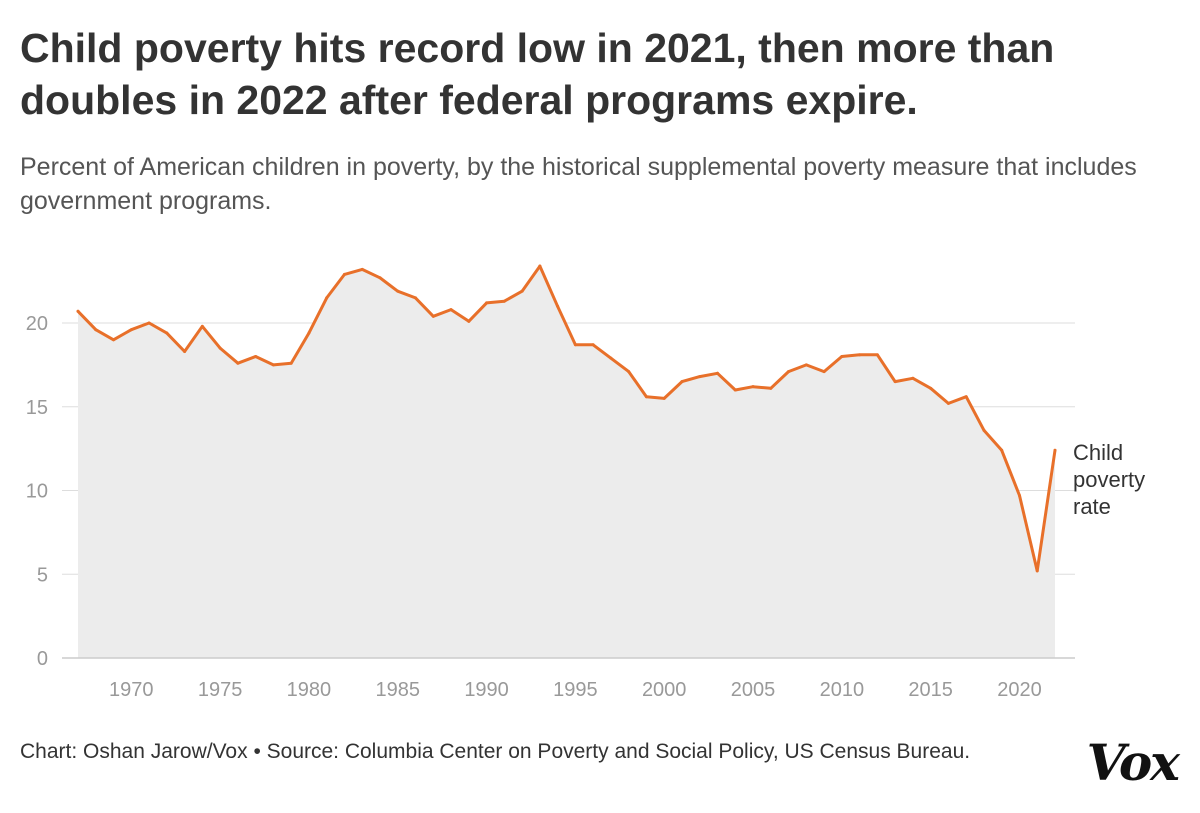 The image size is (1200, 813). Describe the element at coordinates (771, 388) in the screenshot. I see `data-point-2006` at that location.